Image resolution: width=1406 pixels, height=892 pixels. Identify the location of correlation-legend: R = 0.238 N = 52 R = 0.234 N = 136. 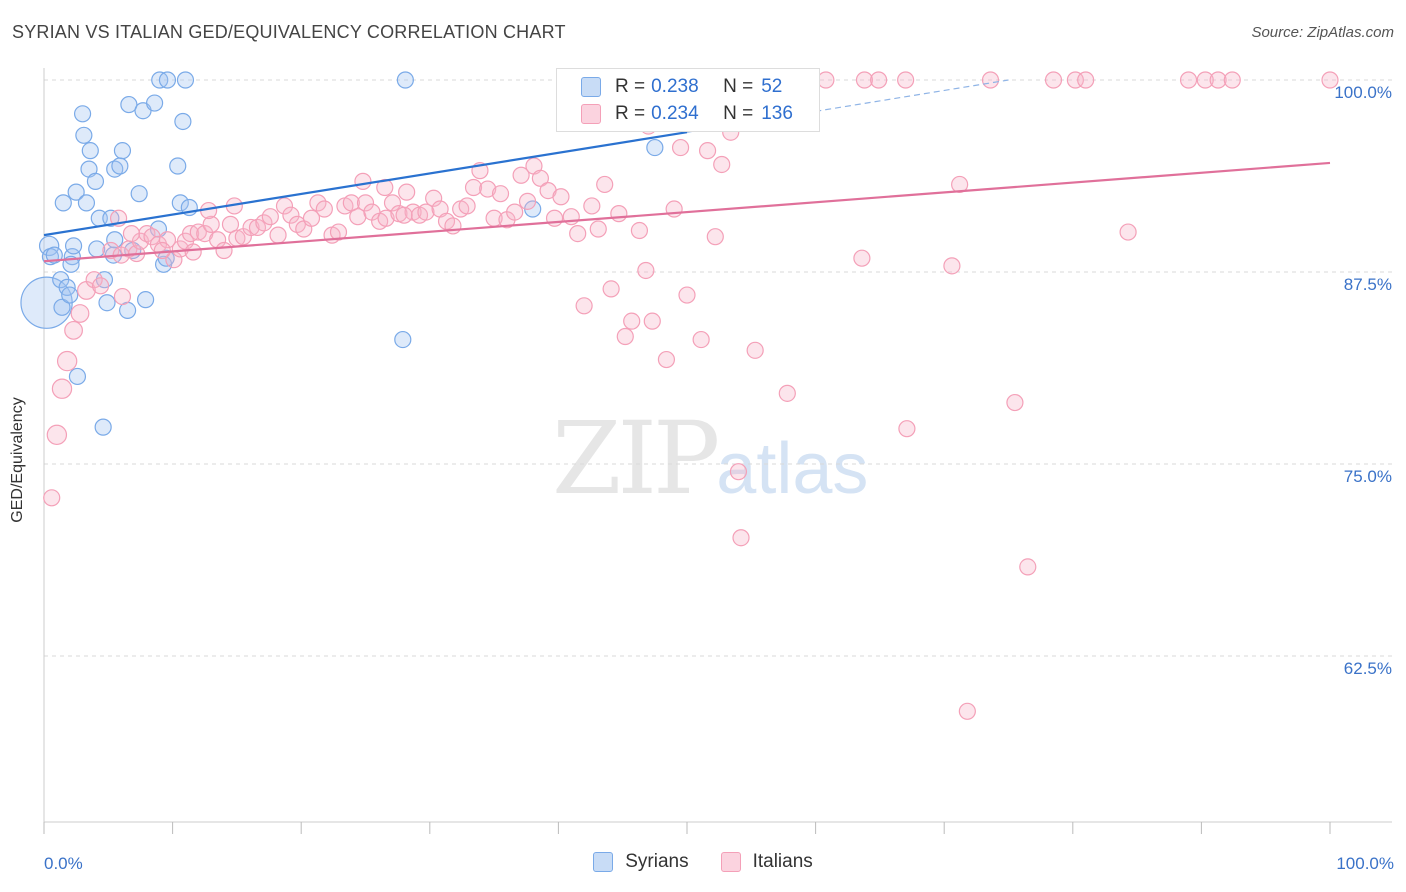
(688, 100).